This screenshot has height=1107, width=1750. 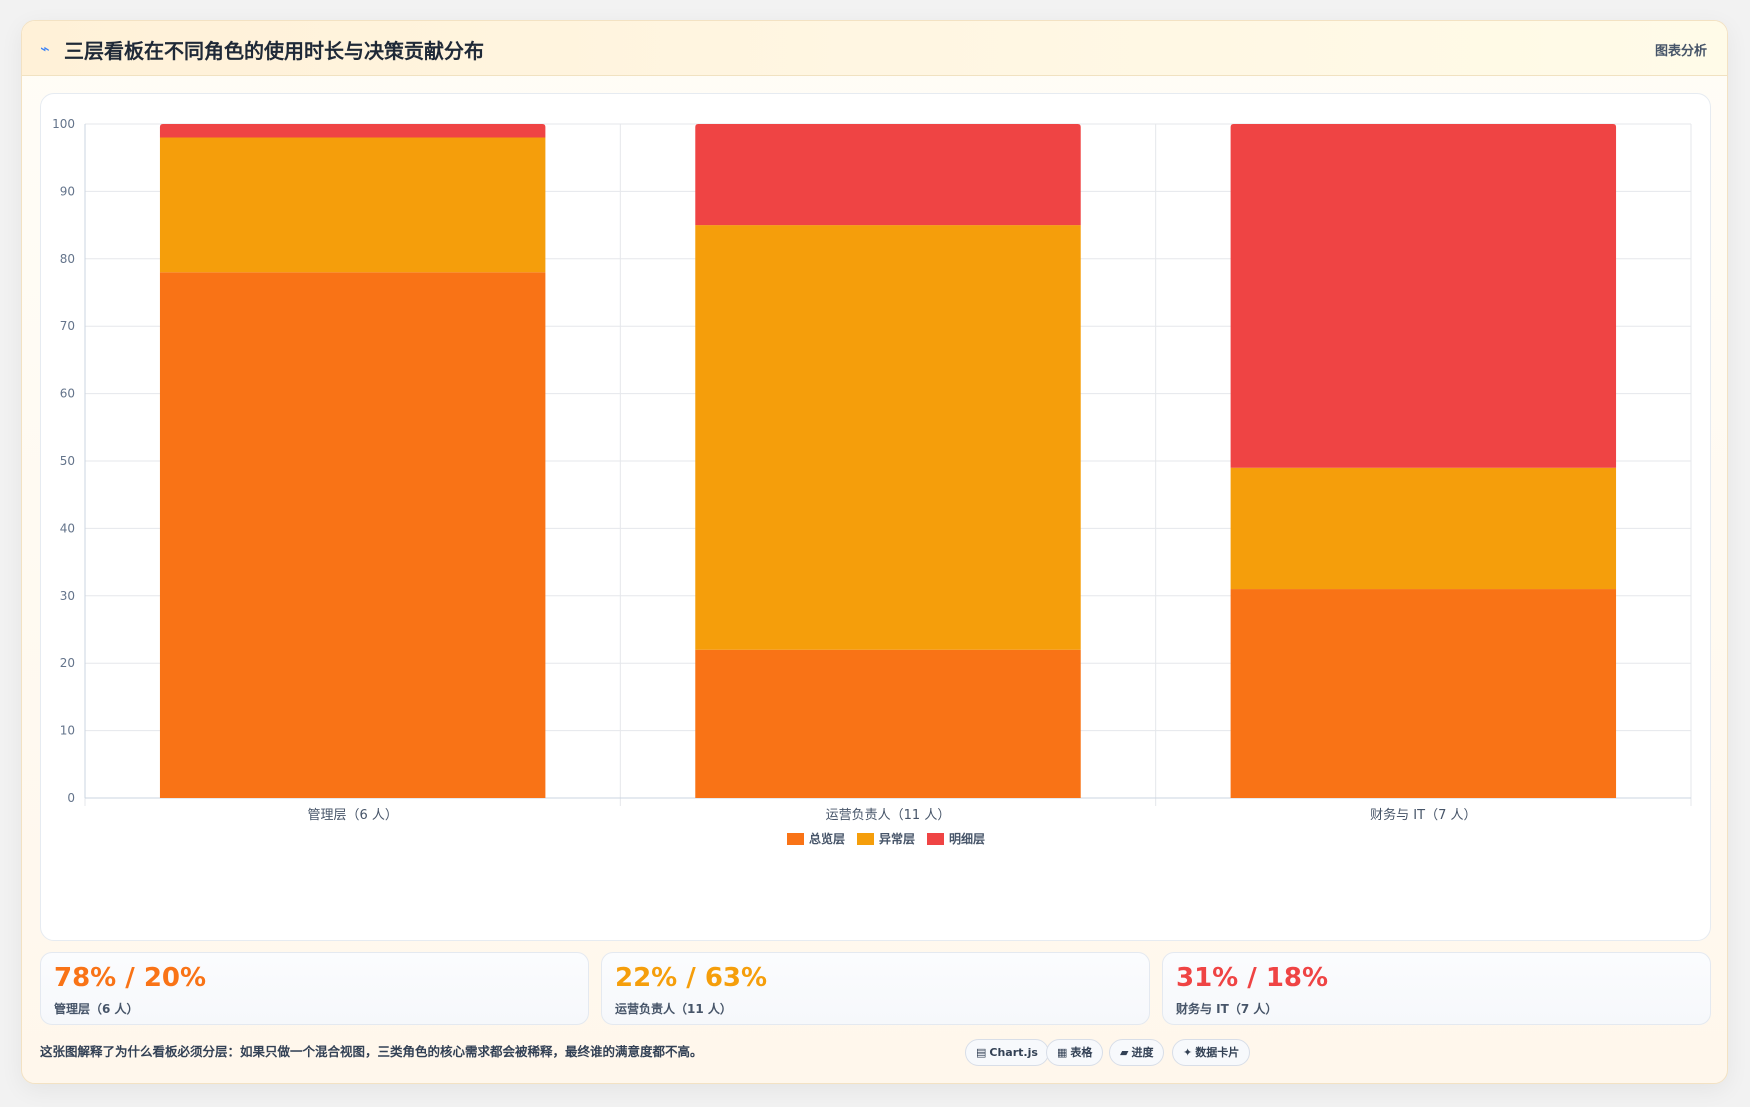 What do you see at coordinates (1252, 978) in the screenshot?
I see `stat-value: 31% / 18%` at bounding box center [1252, 978].